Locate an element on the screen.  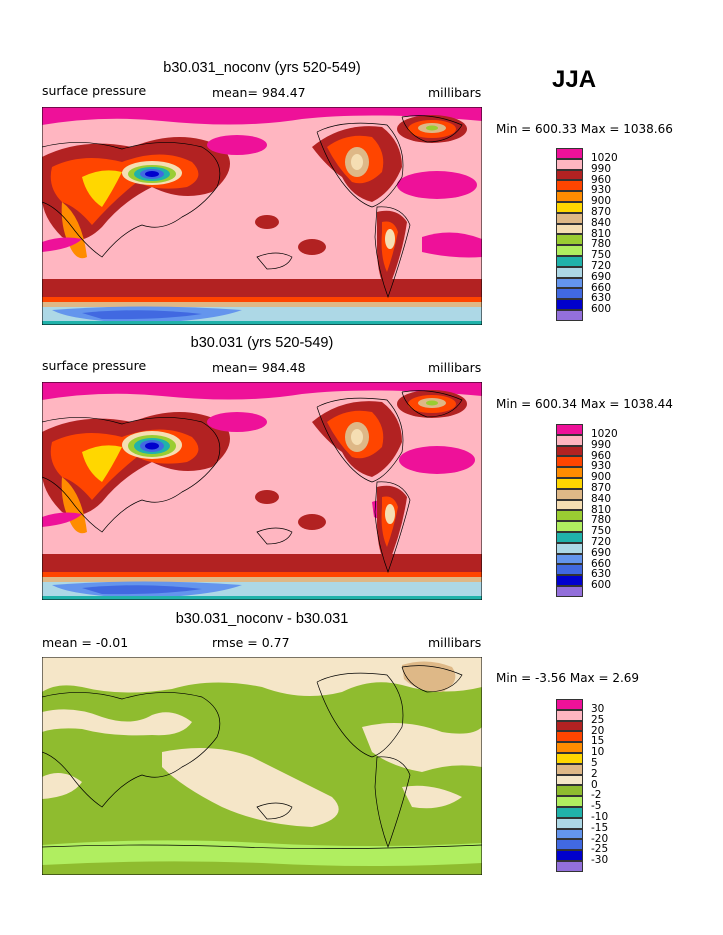
legend2-label: 930 is located at coordinates (601, 466).